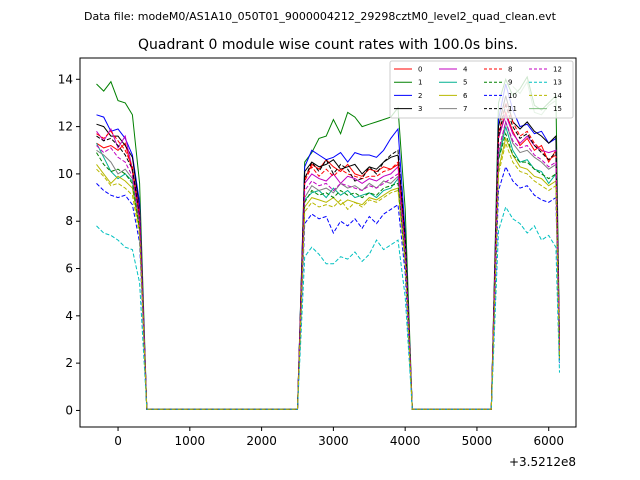 Image resolution: width=640 pixels, height=480 pixels. Describe the element at coordinates (542, 462) in the screenshot. I see `x-axis-offset-label: +3.5212e8` at that location.